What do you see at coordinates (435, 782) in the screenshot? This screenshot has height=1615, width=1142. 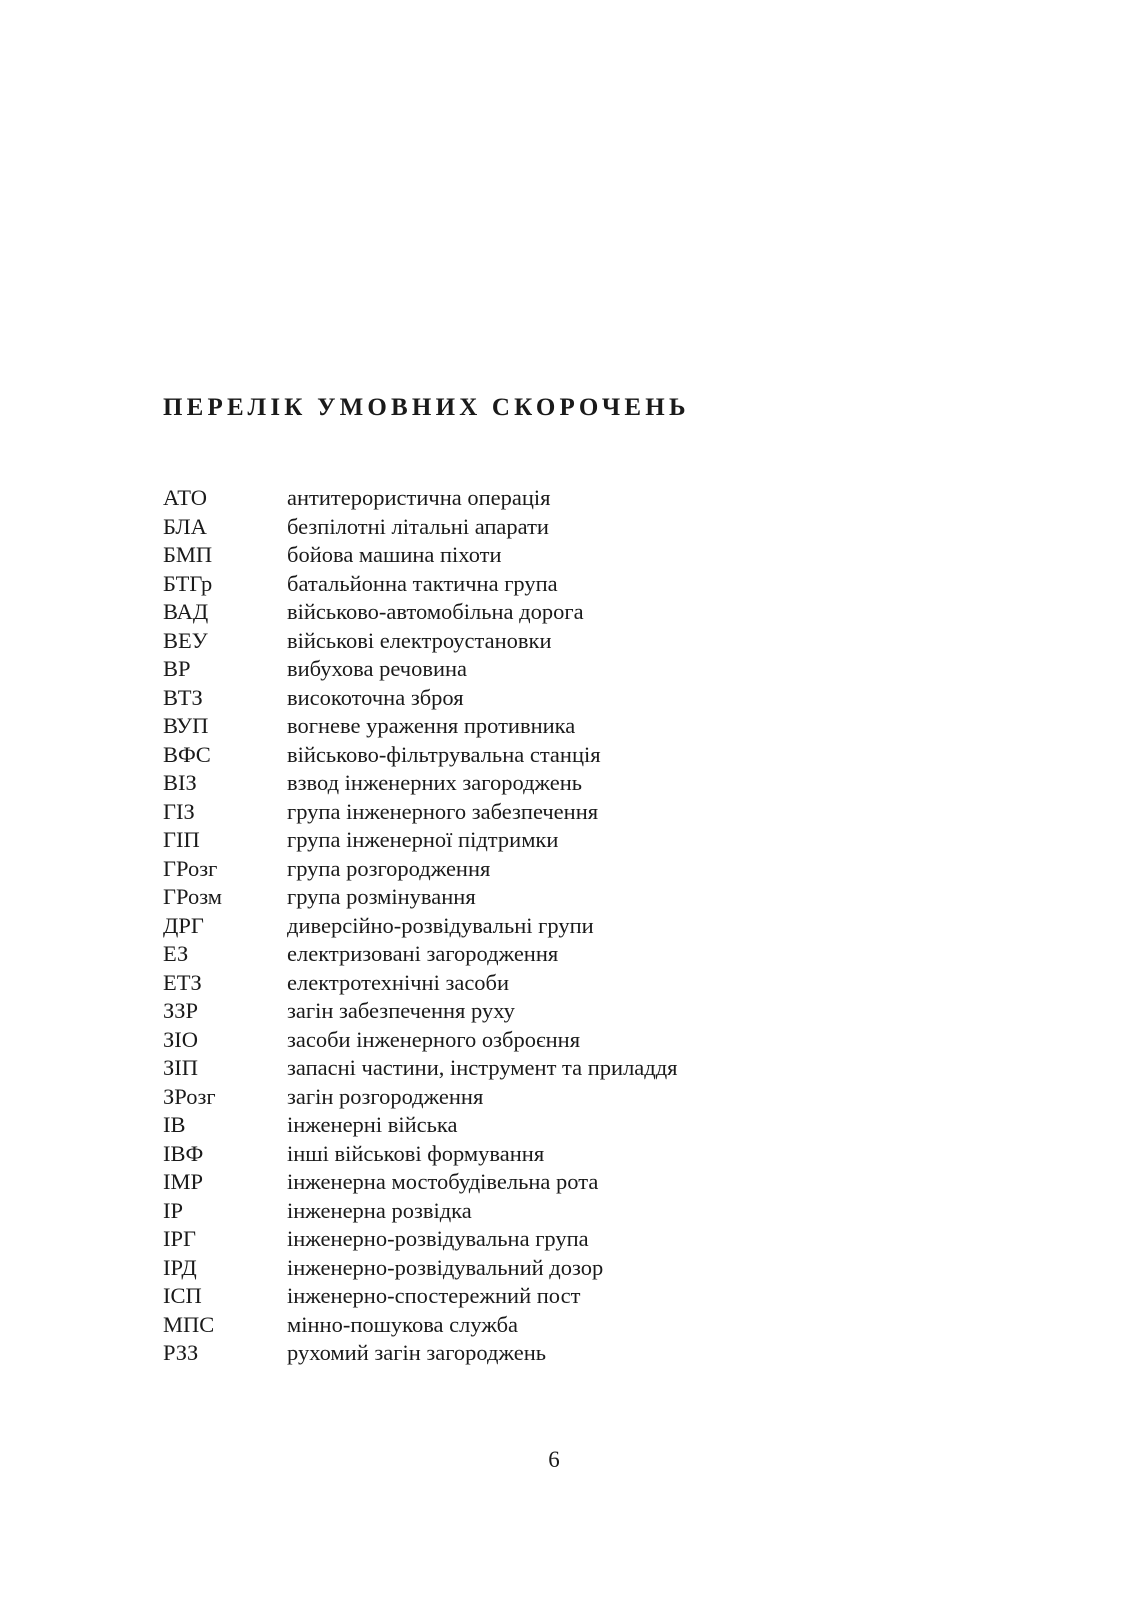 I see `abbreviation-meaning: взвод інженерних загороджень` at bounding box center [435, 782].